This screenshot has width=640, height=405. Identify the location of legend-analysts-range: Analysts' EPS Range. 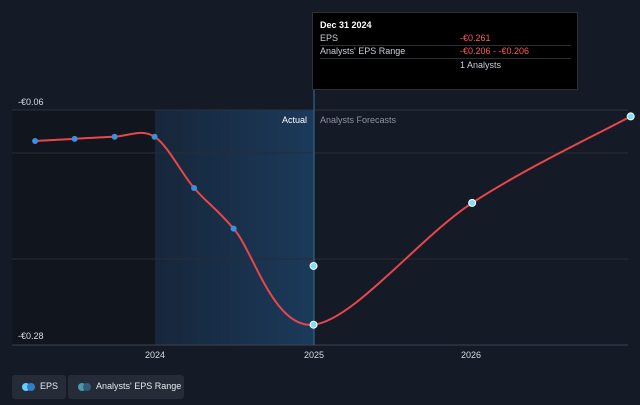
(126, 387).